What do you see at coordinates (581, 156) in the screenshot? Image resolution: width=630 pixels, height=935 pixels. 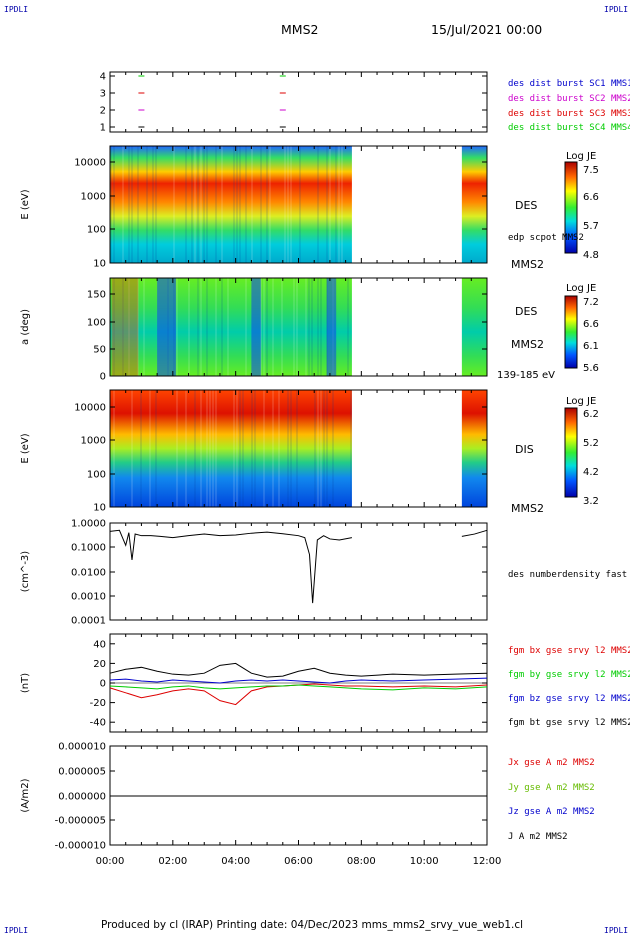 I see `colorbar1-title: Log JE` at bounding box center [581, 156].